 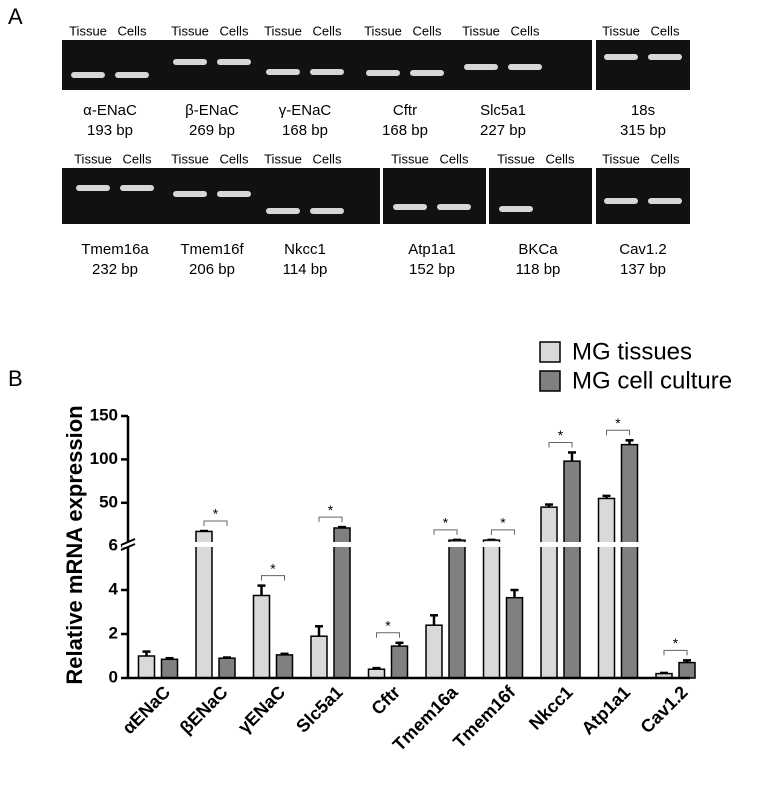 What do you see at coordinates (550, 352) in the screenshot?
I see `legend-swatch` at bounding box center [550, 352].